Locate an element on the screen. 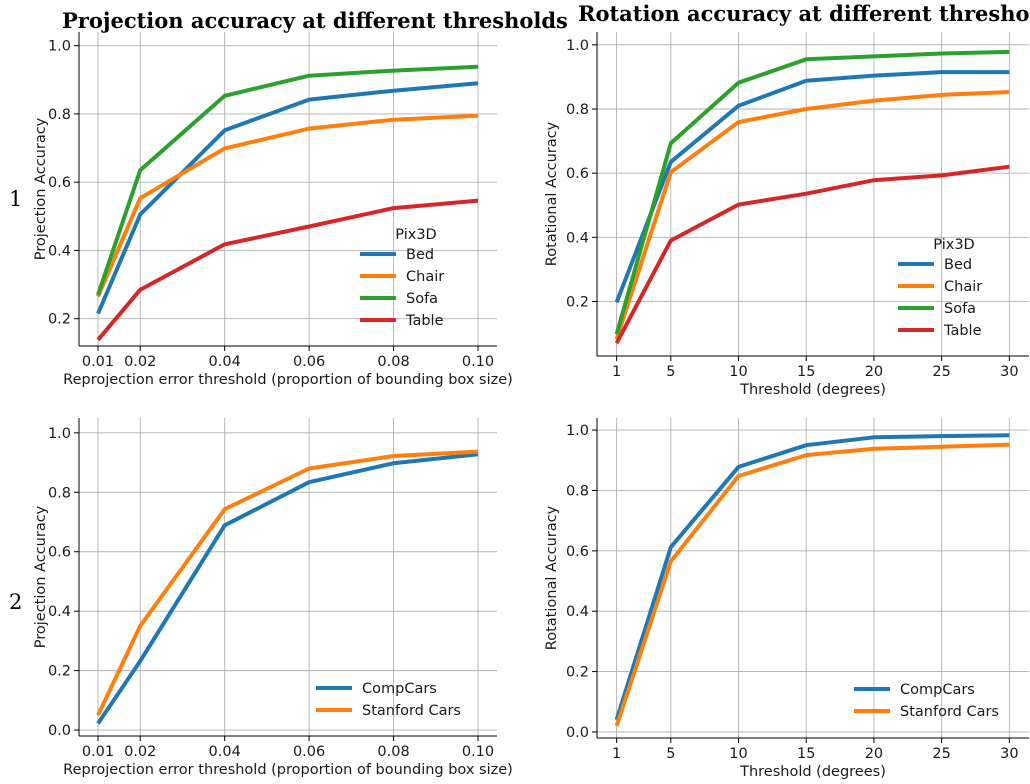 The width and height of the screenshot is (1030, 784). row-label-2: 2 is located at coordinates (16, 602).